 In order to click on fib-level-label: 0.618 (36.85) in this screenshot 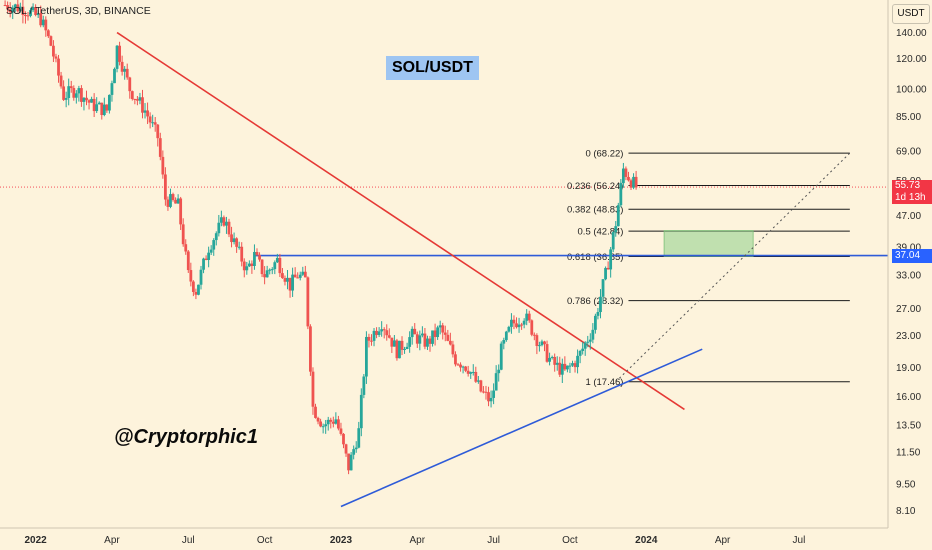, I will do `click(595, 257)`.